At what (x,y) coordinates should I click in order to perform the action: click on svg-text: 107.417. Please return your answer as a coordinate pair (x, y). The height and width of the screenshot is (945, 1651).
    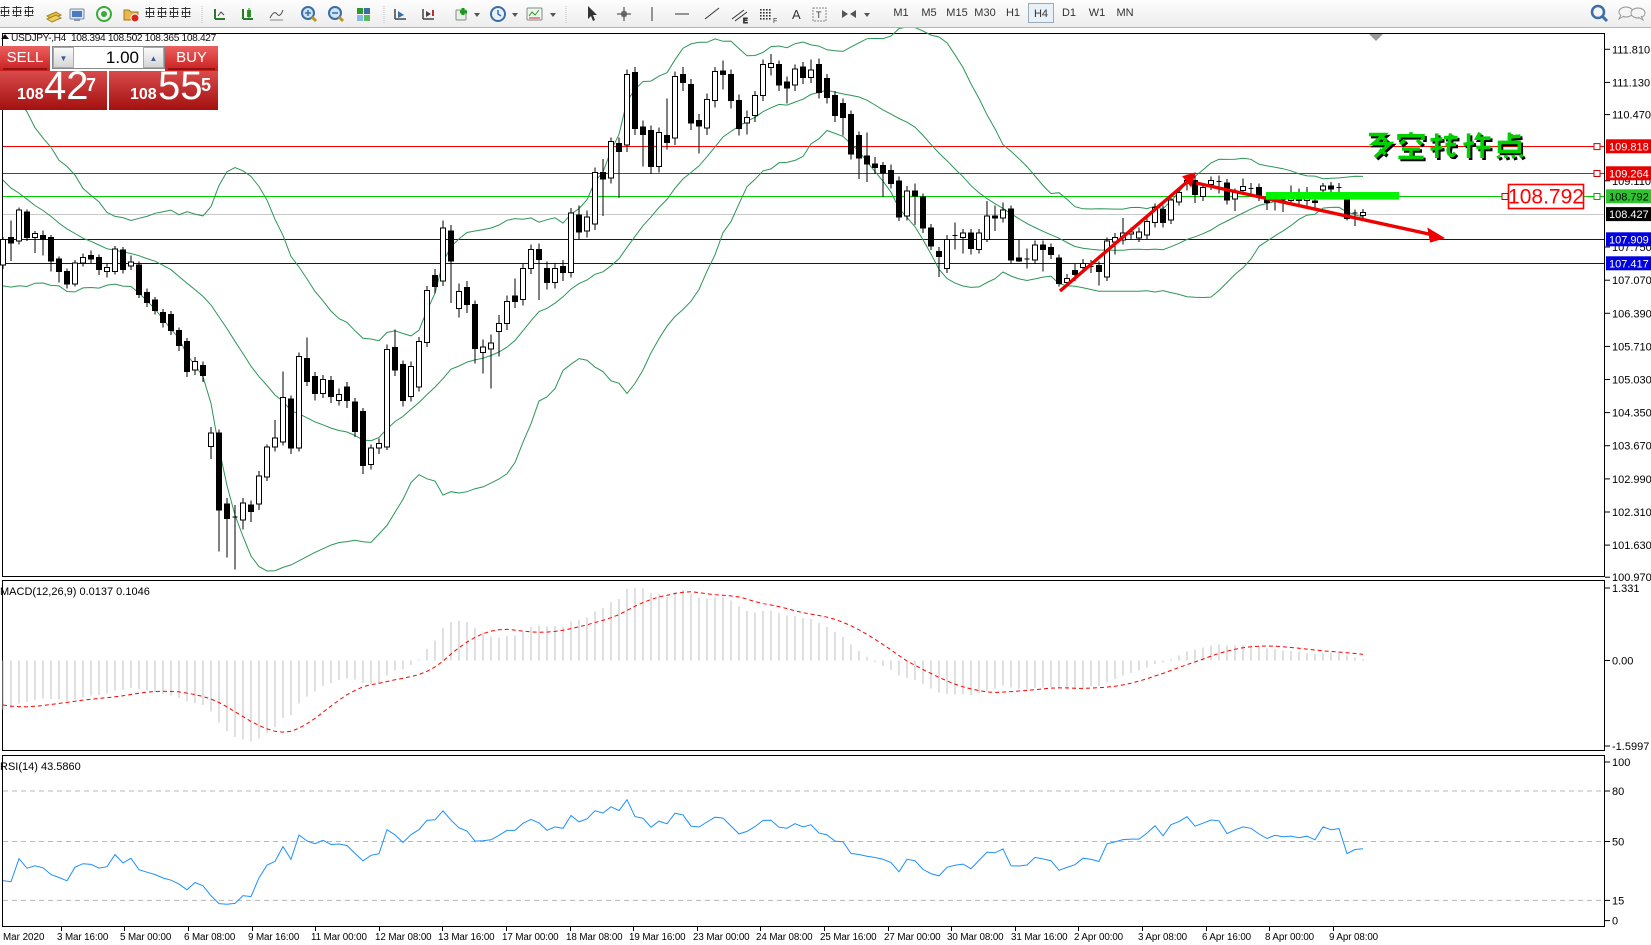
    Looking at the image, I should click on (1629, 264).